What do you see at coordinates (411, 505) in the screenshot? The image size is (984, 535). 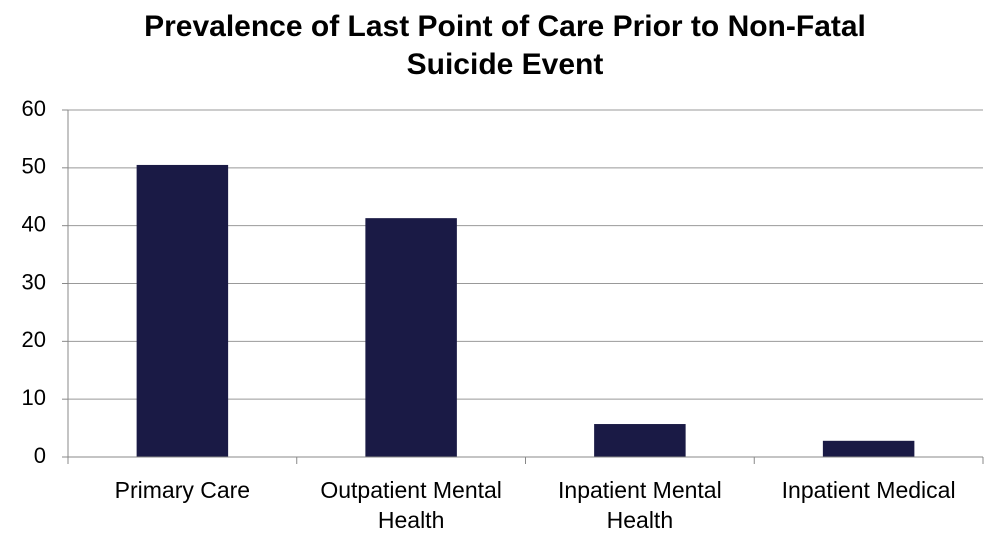 I see `x-tick-label: Outpatient Mental Health` at bounding box center [411, 505].